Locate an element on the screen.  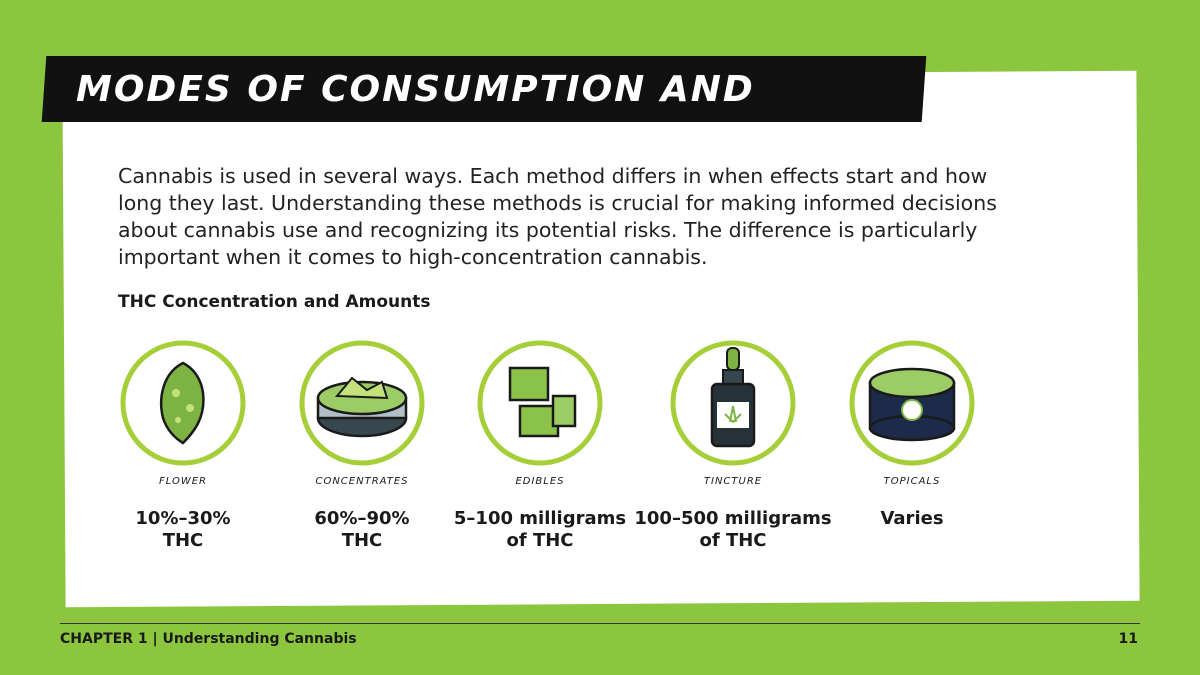
amount-line: 100–500 milligrams is located at coordinates (733, 518).